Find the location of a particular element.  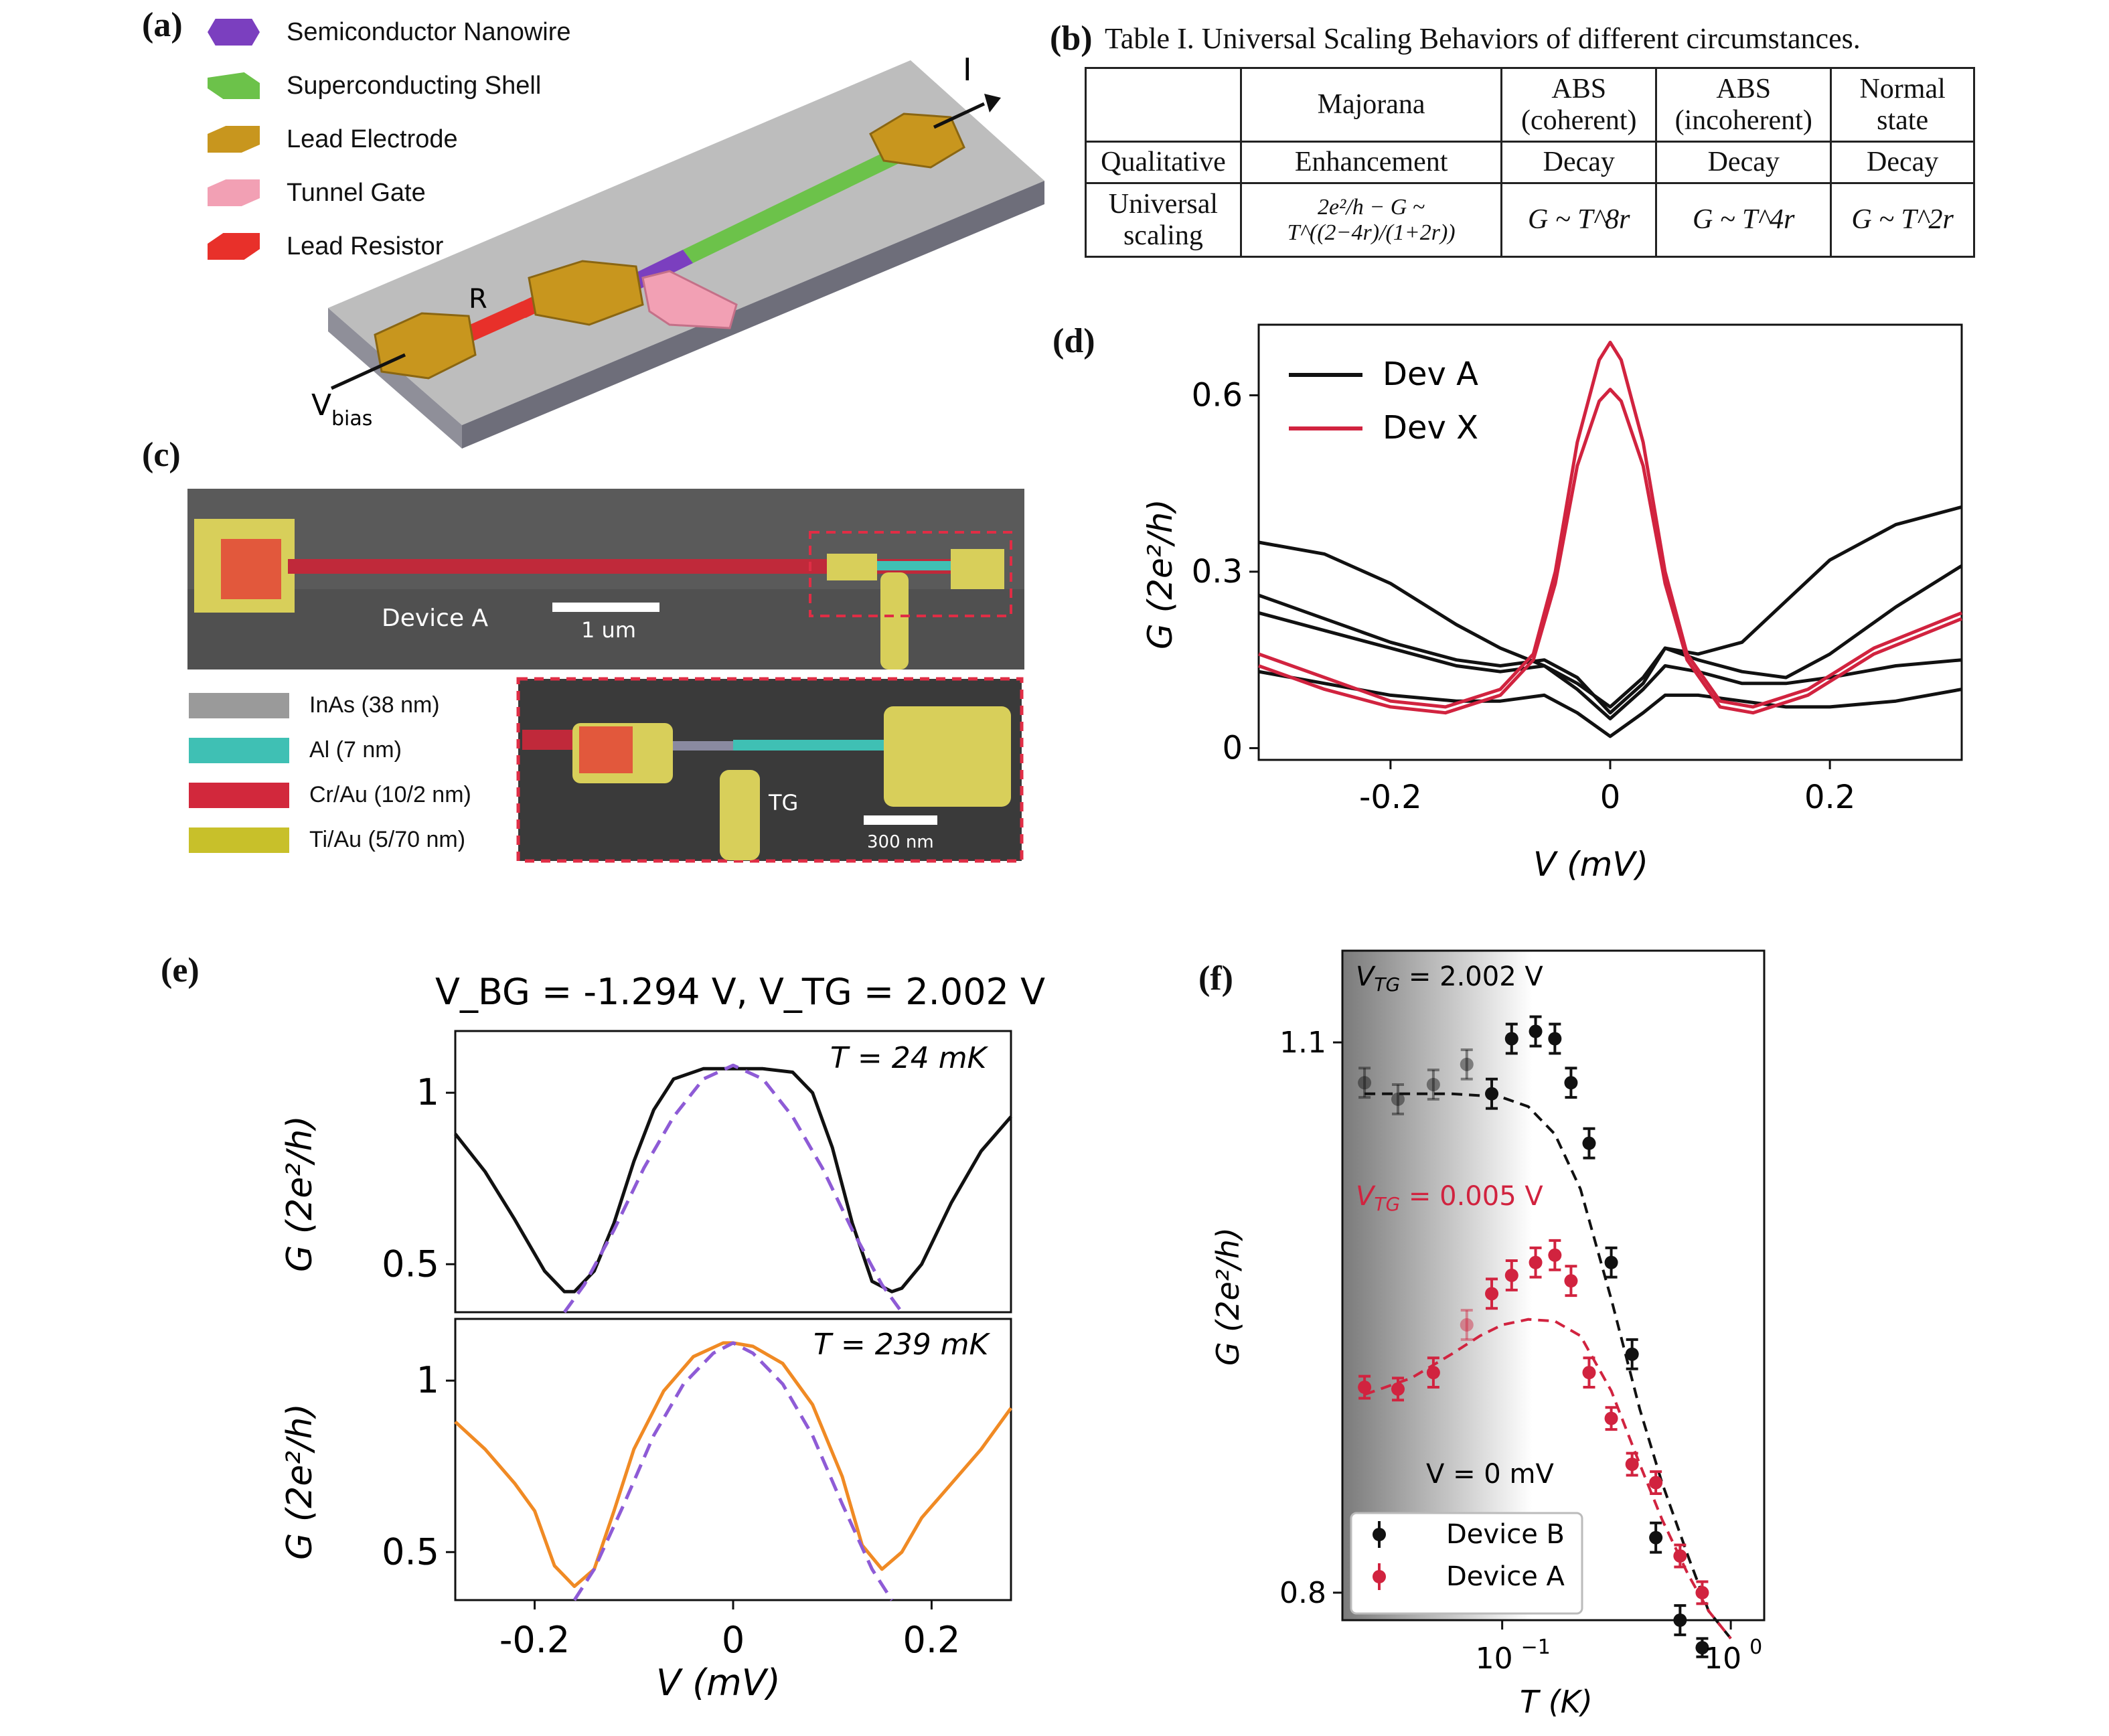

y-tick-label: 0 is located at coordinates (1232, 748).